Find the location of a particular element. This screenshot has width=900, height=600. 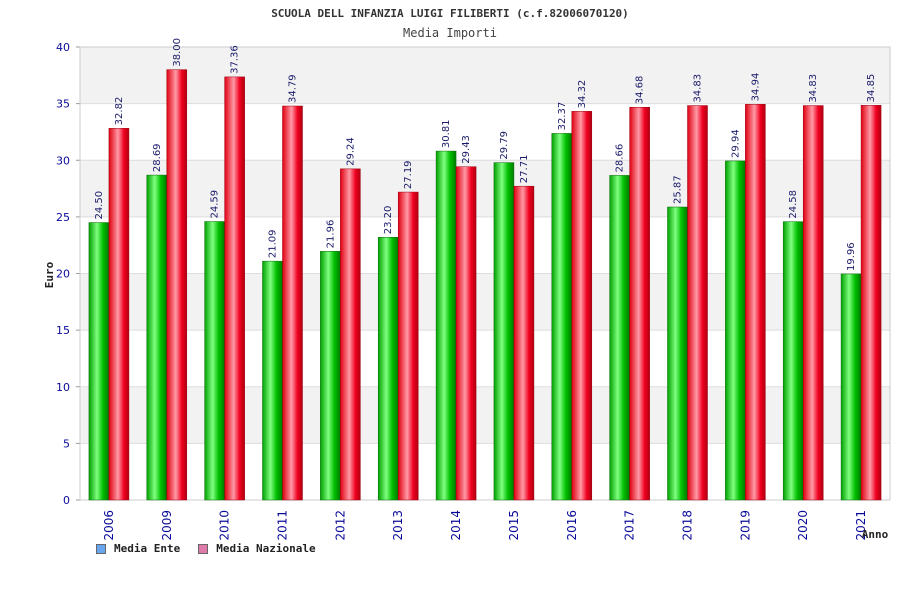

y-tick-label: 25 is located at coordinates (63, 217).